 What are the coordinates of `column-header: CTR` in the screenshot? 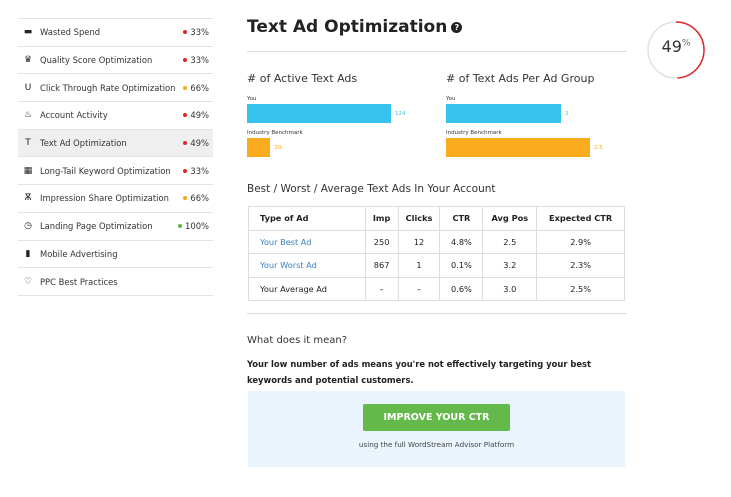 It's located at (461, 218).